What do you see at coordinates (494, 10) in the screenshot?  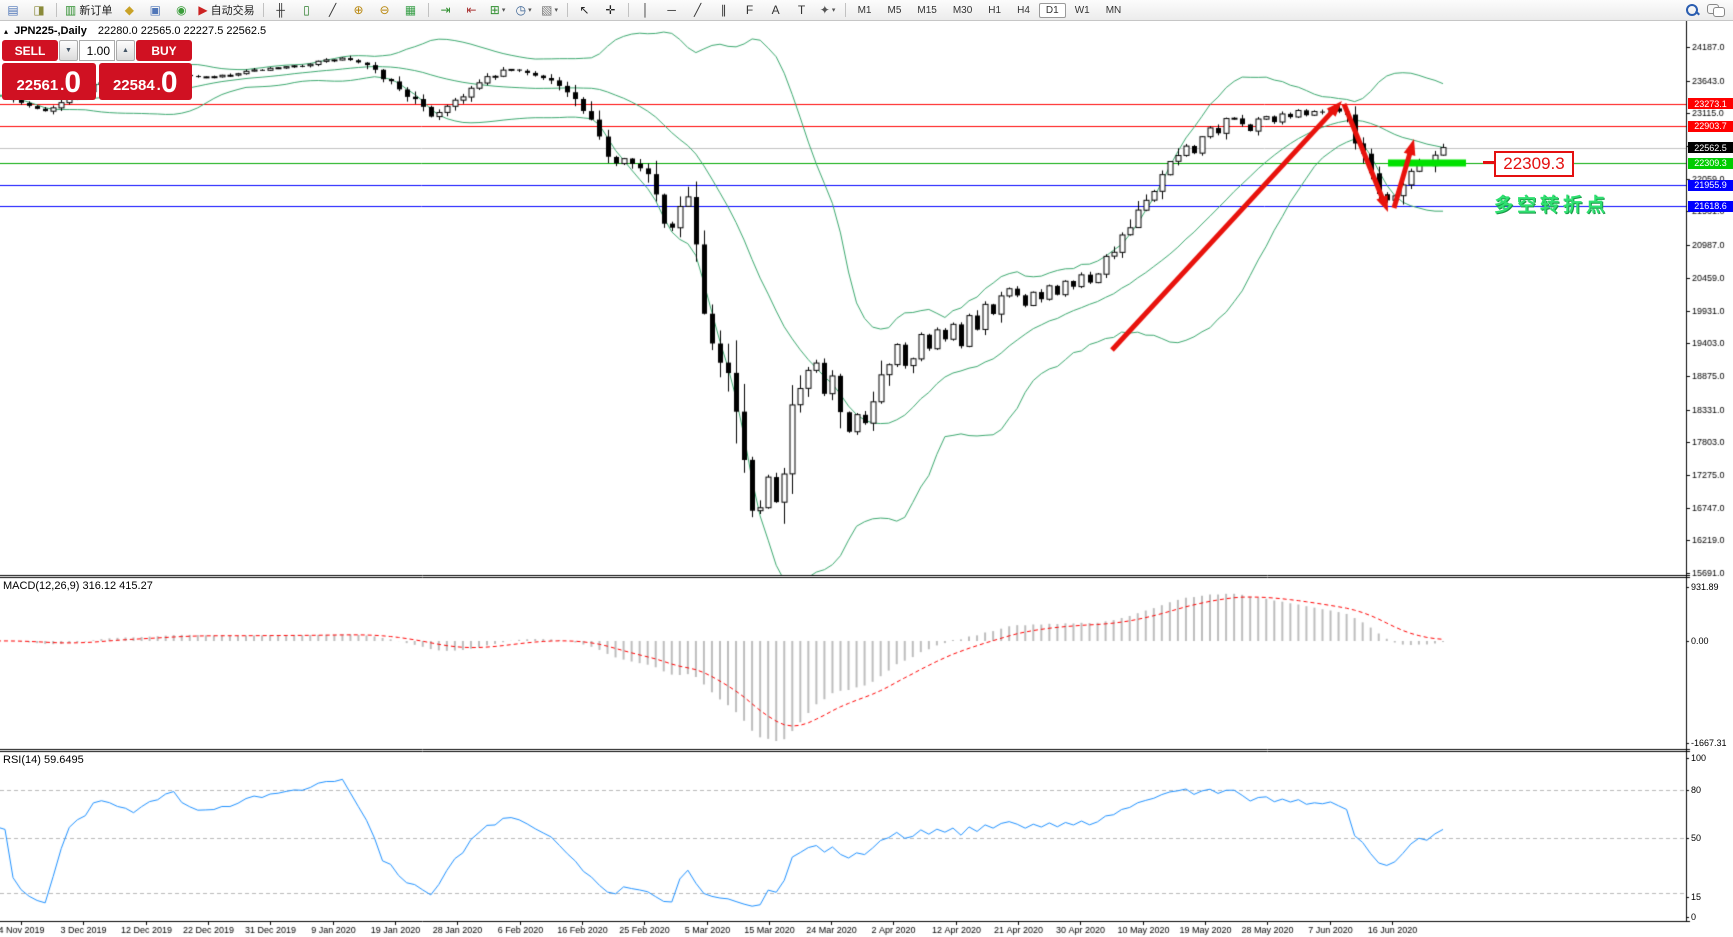 I see `add-indicator-icon: ⊞` at bounding box center [494, 10].